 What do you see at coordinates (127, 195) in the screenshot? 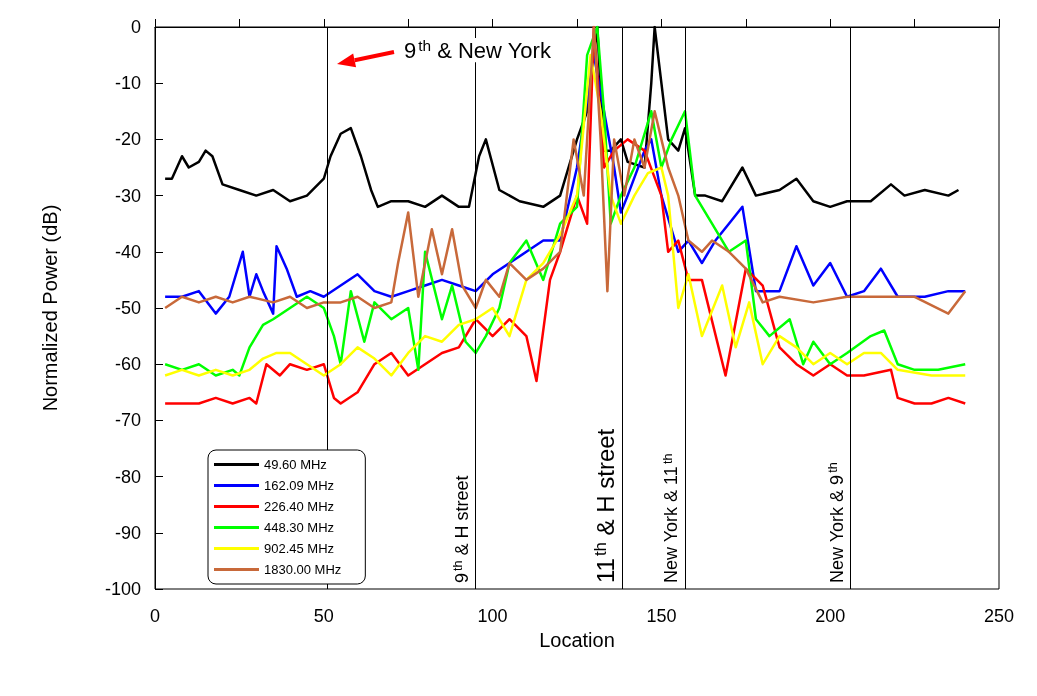
I see `y-tick-label: -30` at bounding box center [127, 195].